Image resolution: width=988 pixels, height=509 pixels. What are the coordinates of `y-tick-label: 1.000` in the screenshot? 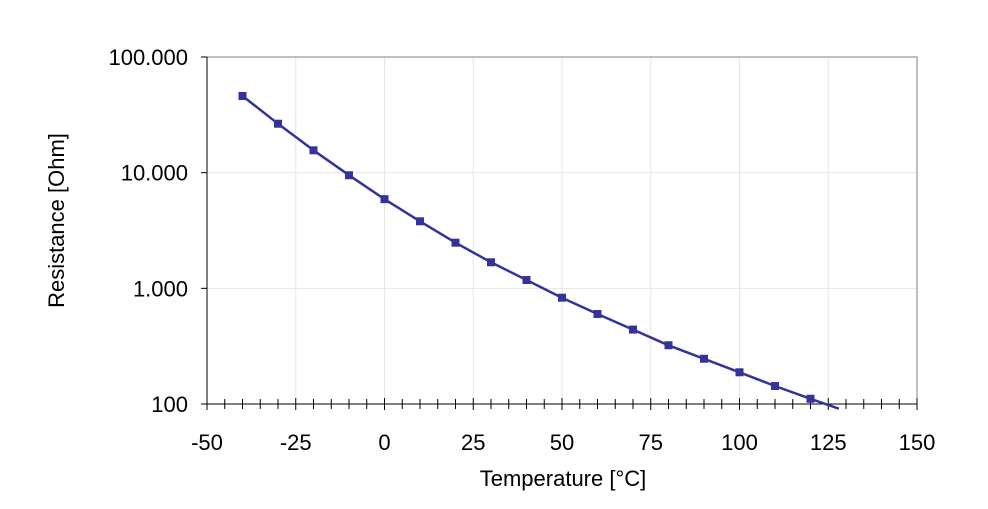 It's located at (160, 288).